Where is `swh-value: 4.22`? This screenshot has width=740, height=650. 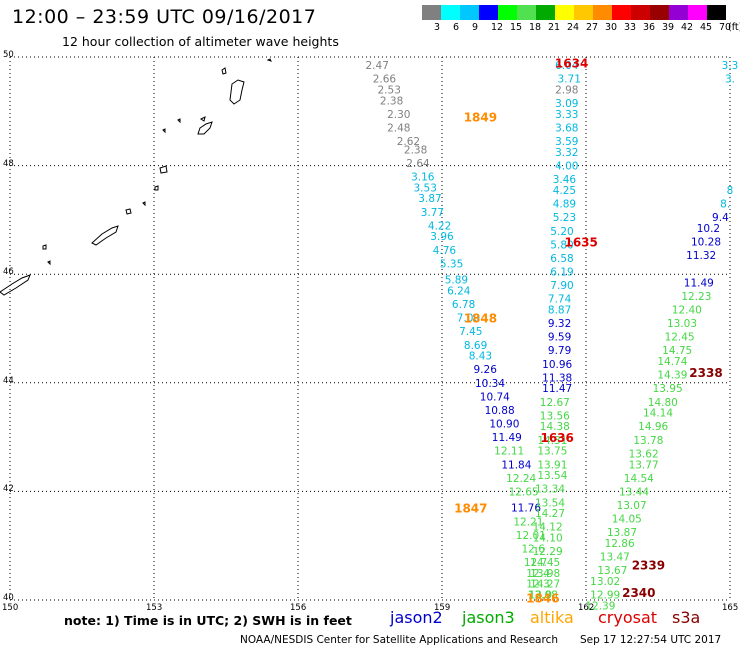
swh-value: 4.22 is located at coordinates (439, 226).